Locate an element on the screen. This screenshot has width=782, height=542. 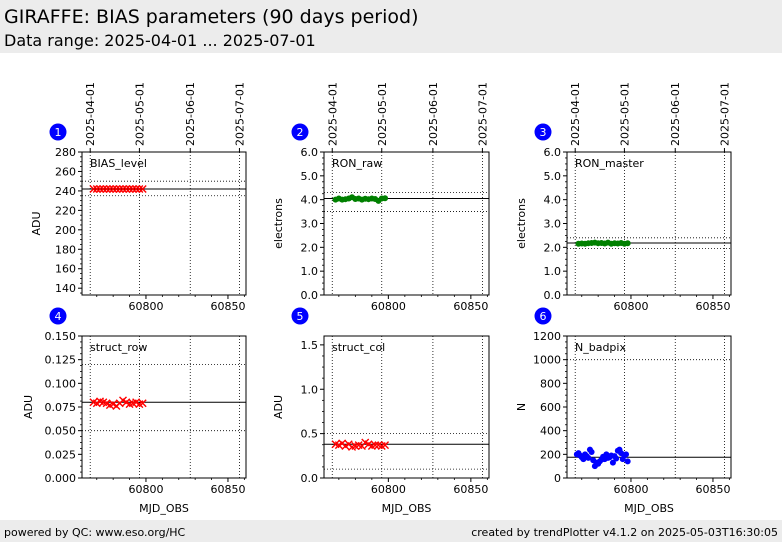
panel-number: 4 is located at coordinates (58, 316).